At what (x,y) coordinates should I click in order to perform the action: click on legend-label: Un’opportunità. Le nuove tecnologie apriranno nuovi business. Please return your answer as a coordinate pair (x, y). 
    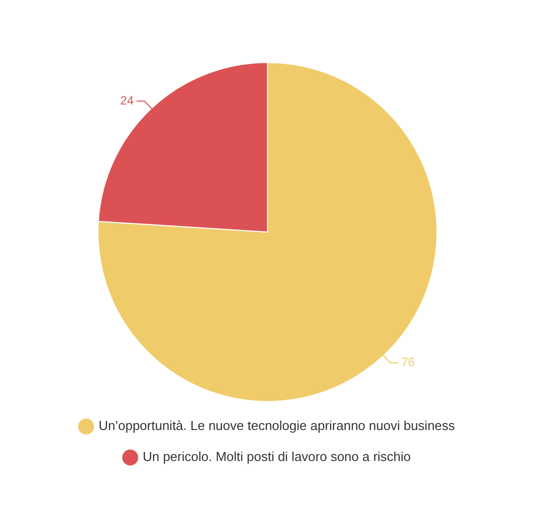
    Looking at the image, I should click on (277, 426).